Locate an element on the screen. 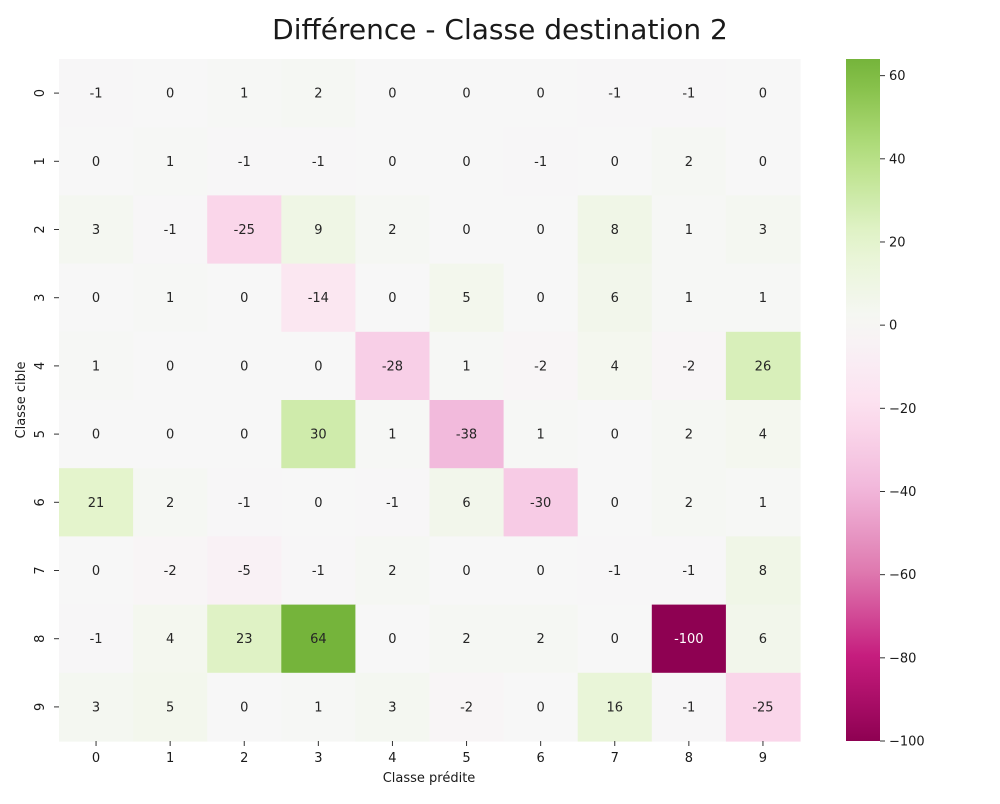 The image size is (1000, 804). y-tick-label: 3 is located at coordinates (40, 298).